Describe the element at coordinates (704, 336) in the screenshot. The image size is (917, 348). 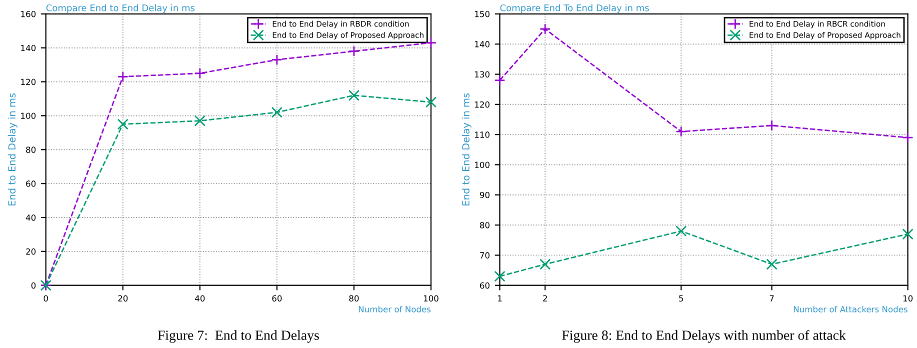
I see `caption: Figure 8: End to End Delays with number of attack` at that location.